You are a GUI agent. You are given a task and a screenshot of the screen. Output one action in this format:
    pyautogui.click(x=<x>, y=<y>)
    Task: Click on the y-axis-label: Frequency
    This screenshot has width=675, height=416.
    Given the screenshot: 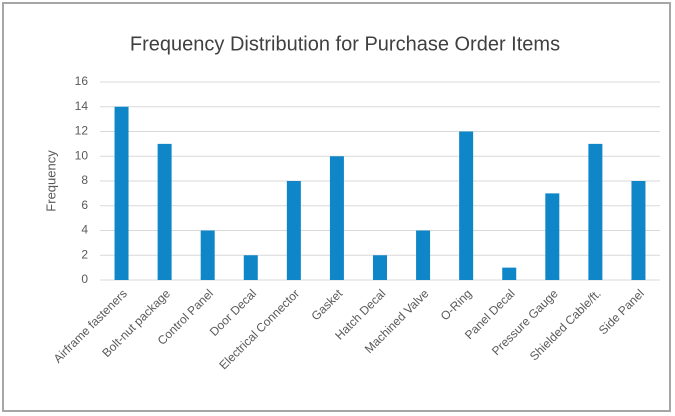 What is the action you would take?
    pyautogui.click(x=50, y=181)
    